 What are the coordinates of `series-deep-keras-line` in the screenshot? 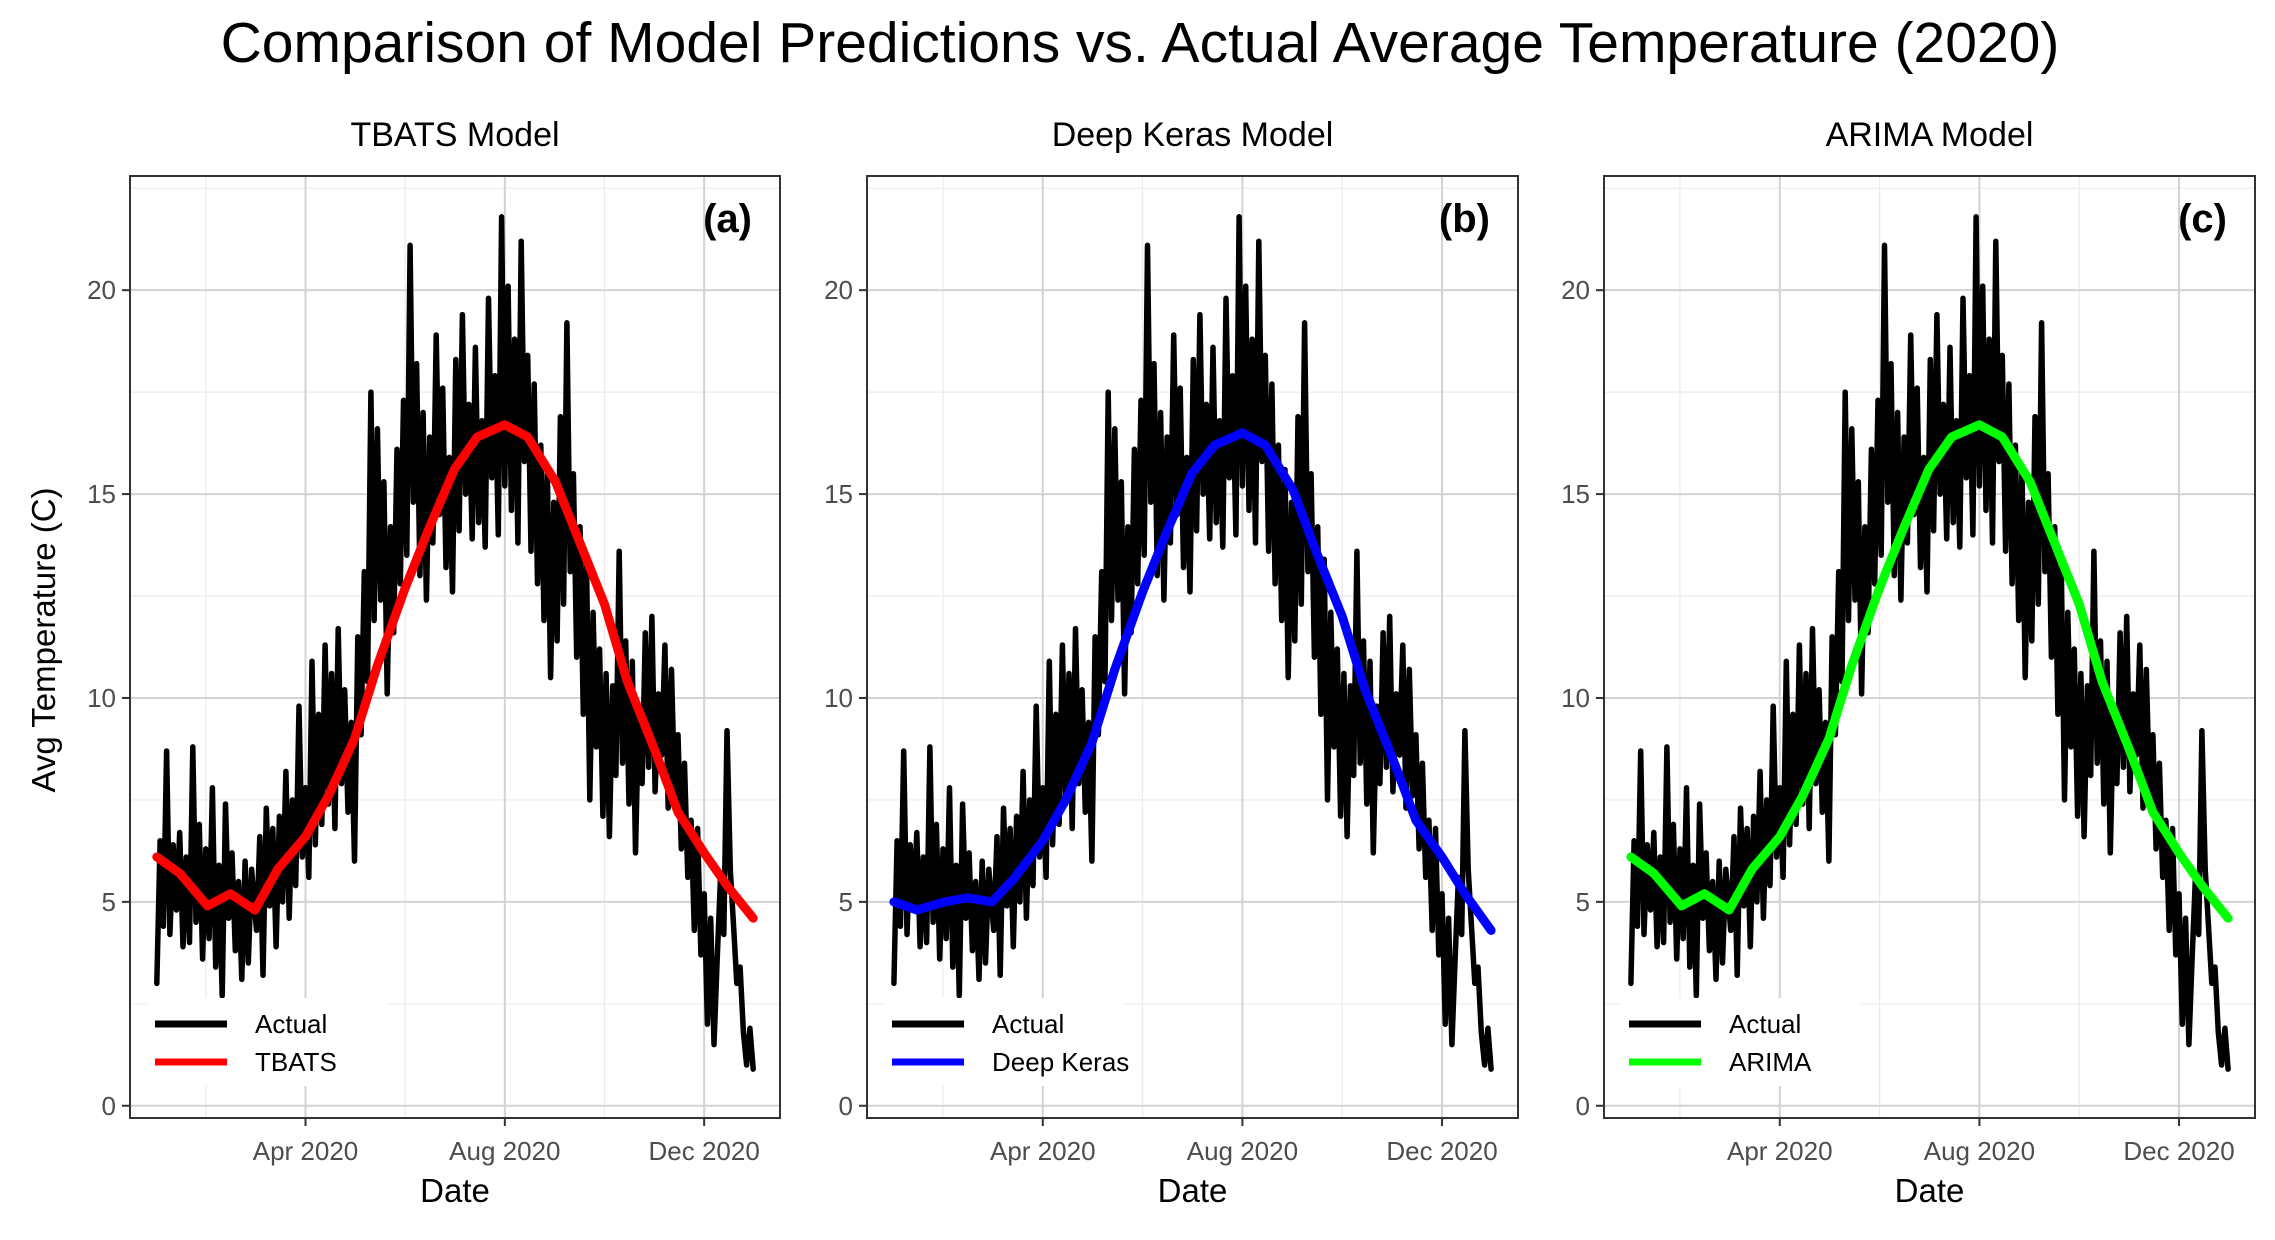 It's located at (1192, 681).